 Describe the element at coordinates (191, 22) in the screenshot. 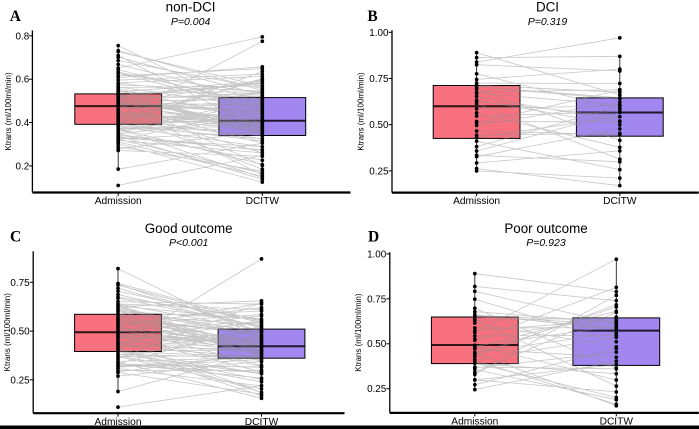

I see `svg-text: P=0.004` at that location.